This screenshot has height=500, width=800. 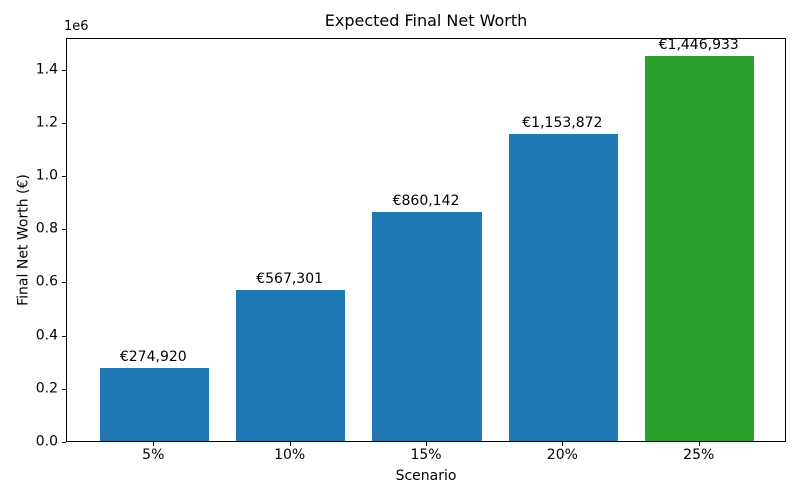 What do you see at coordinates (23, 240) in the screenshot?
I see `y-axis-label: Final Net Worth (€)` at bounding box center [23, 240].